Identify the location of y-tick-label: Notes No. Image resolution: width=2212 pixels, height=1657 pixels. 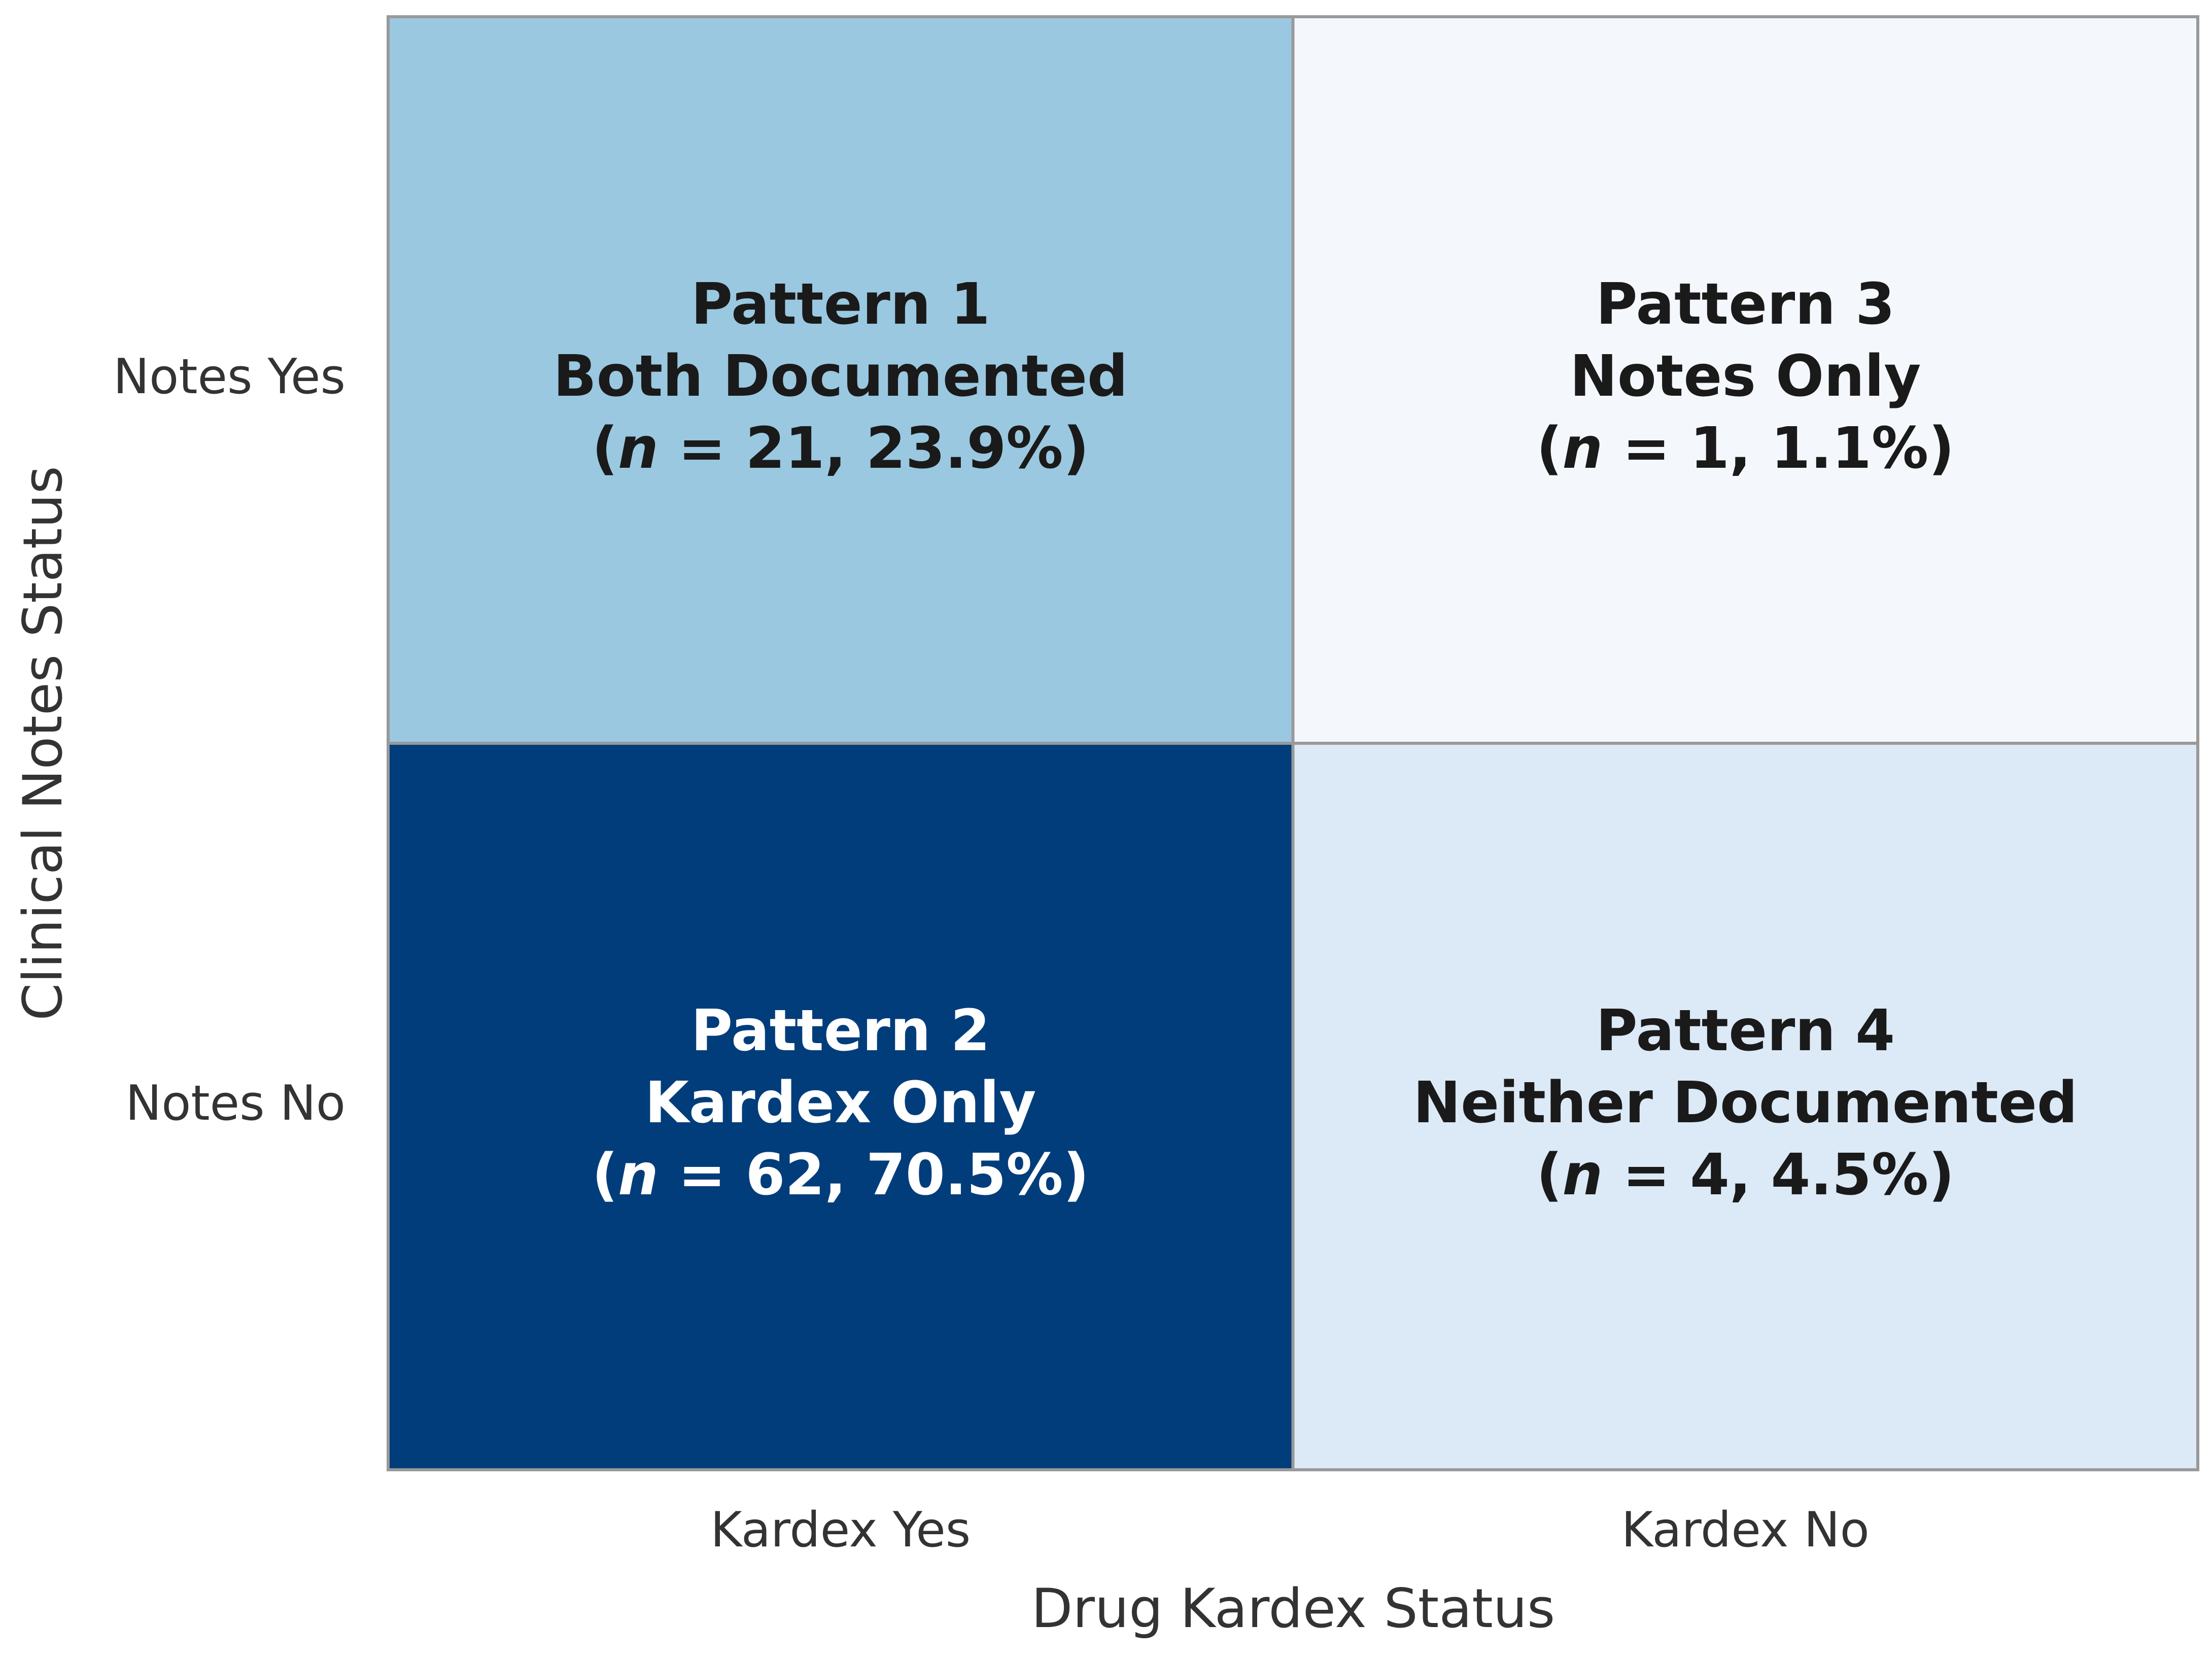
(235, 1104).